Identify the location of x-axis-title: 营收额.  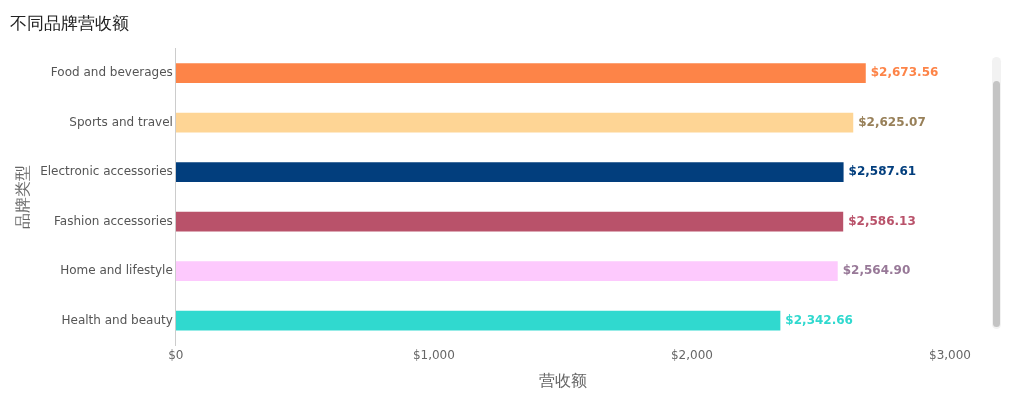
(562, 380).